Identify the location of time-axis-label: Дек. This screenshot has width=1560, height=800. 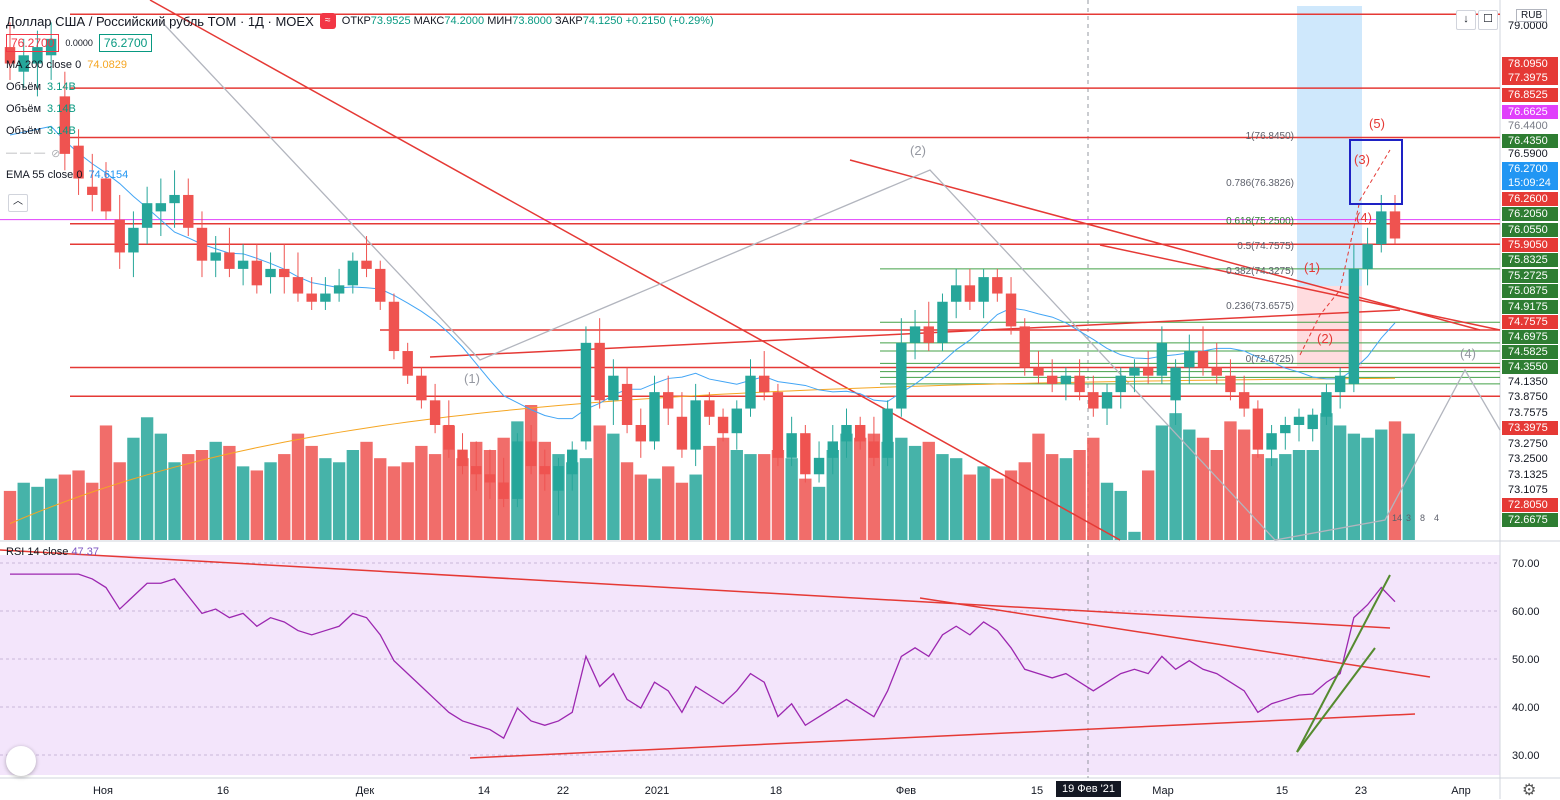
(365, 791).